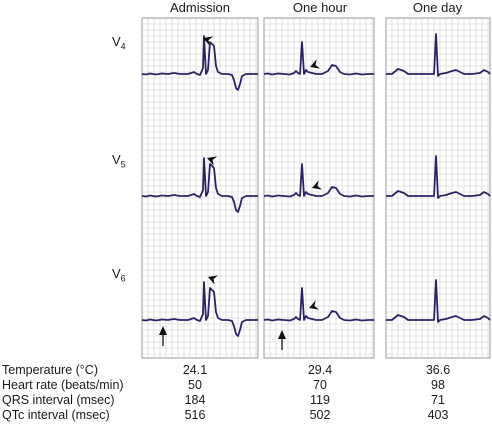 This screenshot has width=492, height=424. I want to click on ecg-trace-v4-one-day, so click(438, 55).